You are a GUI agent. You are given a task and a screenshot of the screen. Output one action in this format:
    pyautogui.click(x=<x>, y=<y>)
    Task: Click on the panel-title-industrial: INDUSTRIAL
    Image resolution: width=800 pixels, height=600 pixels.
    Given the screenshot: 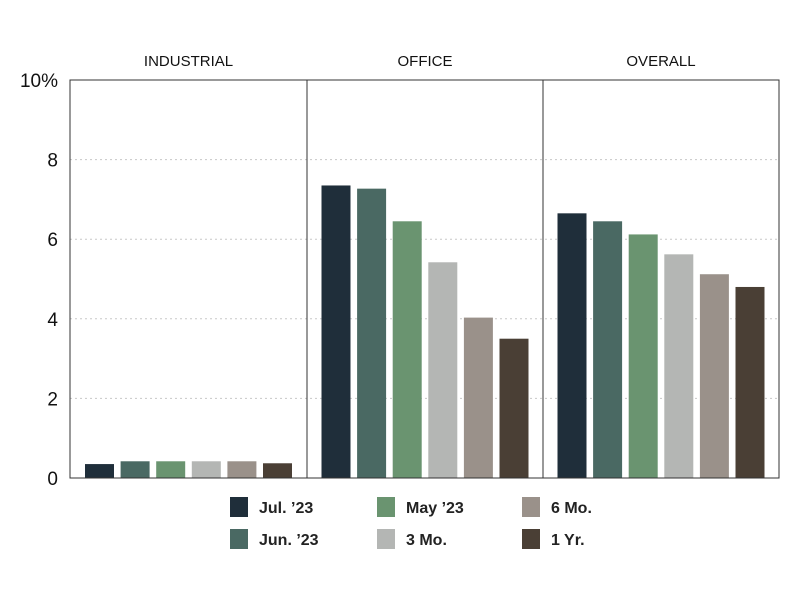 What is the action you would take?
    pyautogui.click(x=188, y=61)
    